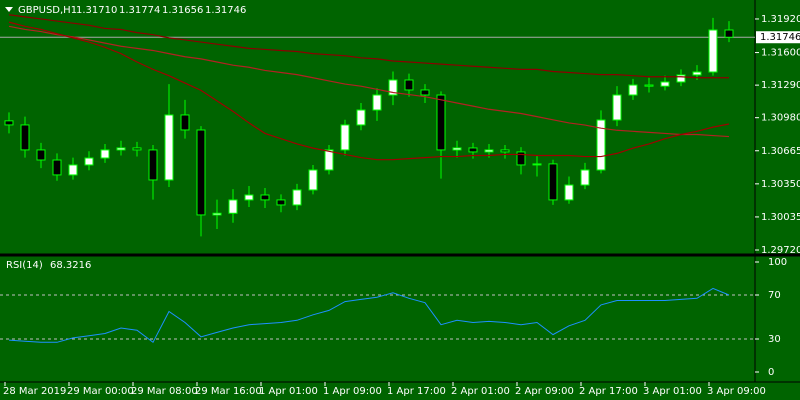 This screenshot has width=800, height=400. Describe the element at coordinates (480, 391) in the screenshot. I see `x-tick-label: 2 Apr 01:00` at that location.